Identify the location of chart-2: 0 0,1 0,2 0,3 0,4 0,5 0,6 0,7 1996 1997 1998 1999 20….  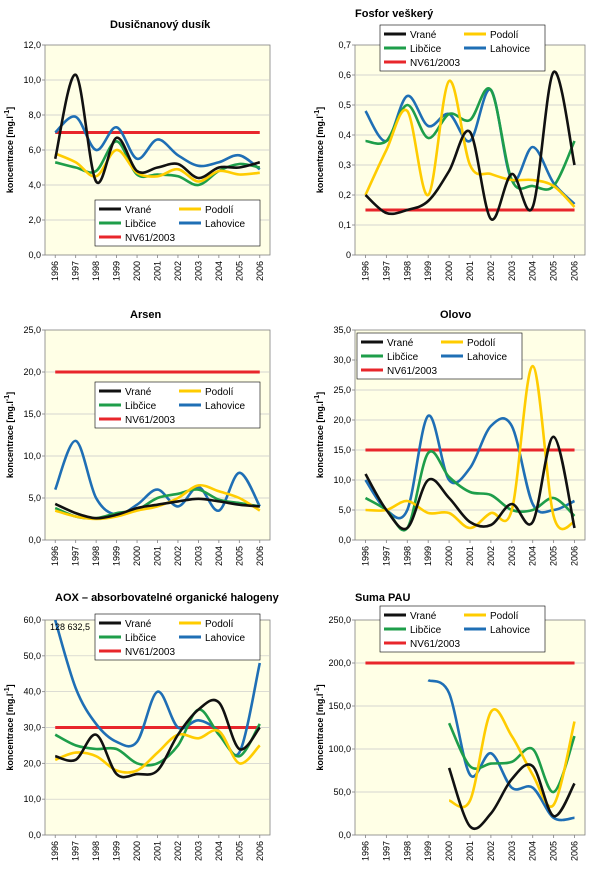
(450, 144).